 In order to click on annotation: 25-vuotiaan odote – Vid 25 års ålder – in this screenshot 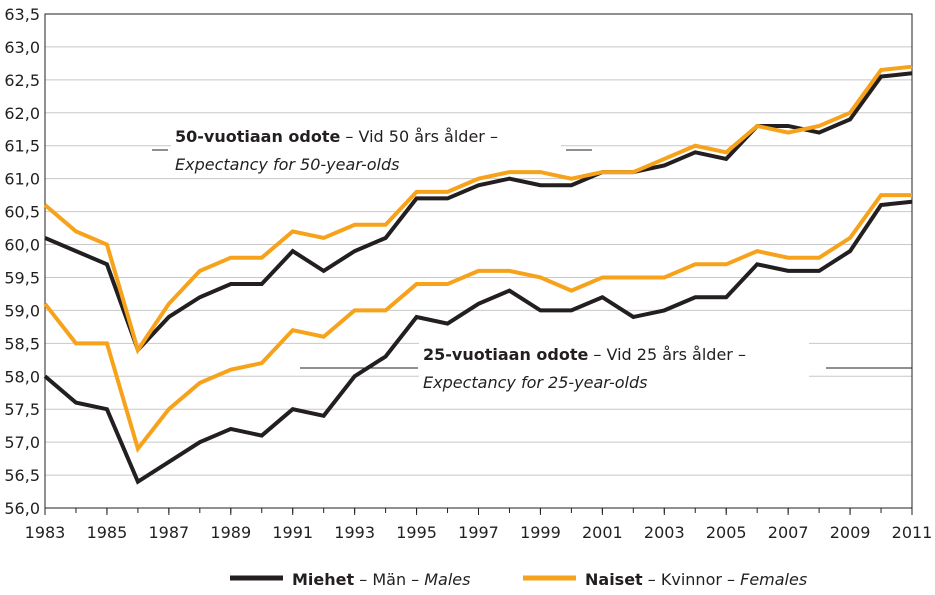, I will do `click(584, 354)`.